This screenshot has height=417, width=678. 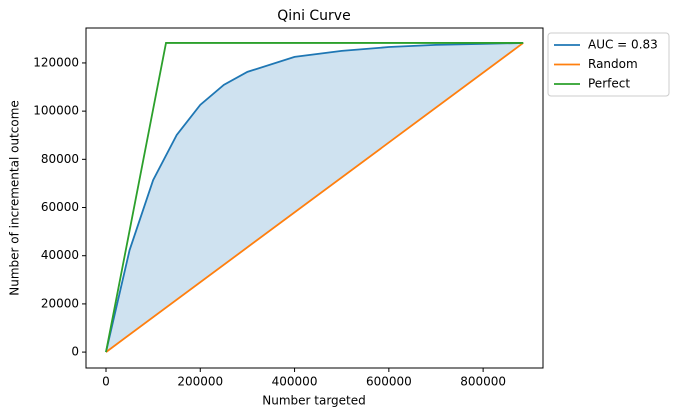 I want to click on y-tick-label: 0, so click(x=75, y=352).